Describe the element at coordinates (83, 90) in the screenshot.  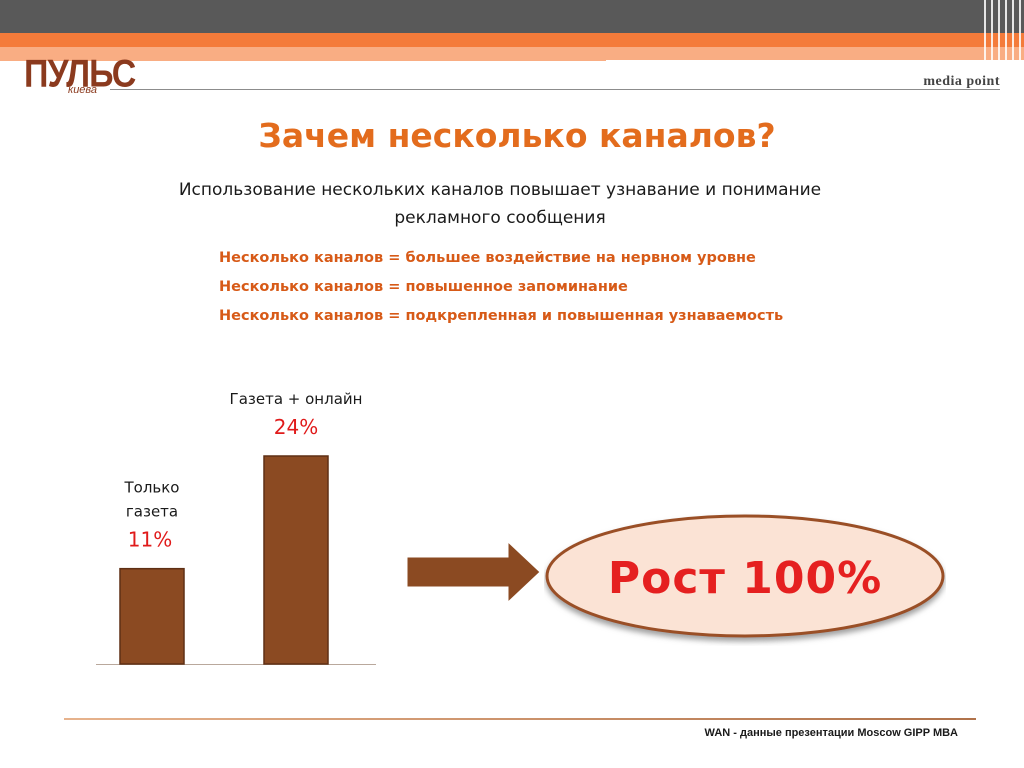
I see `logo-subtitle: киева` at that location.